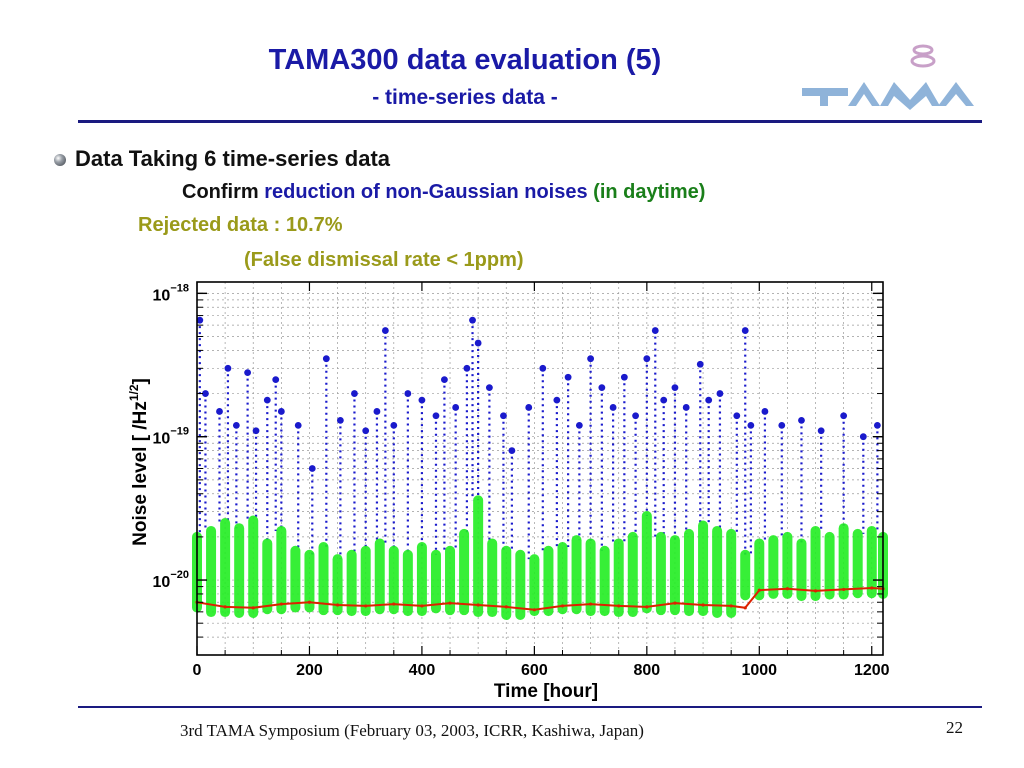 Image resolution: width=1024 pixels, height=768 pixels. Describe the element at coordinates (888, 96) in the screenshot. I see `logo-letters` at that location.